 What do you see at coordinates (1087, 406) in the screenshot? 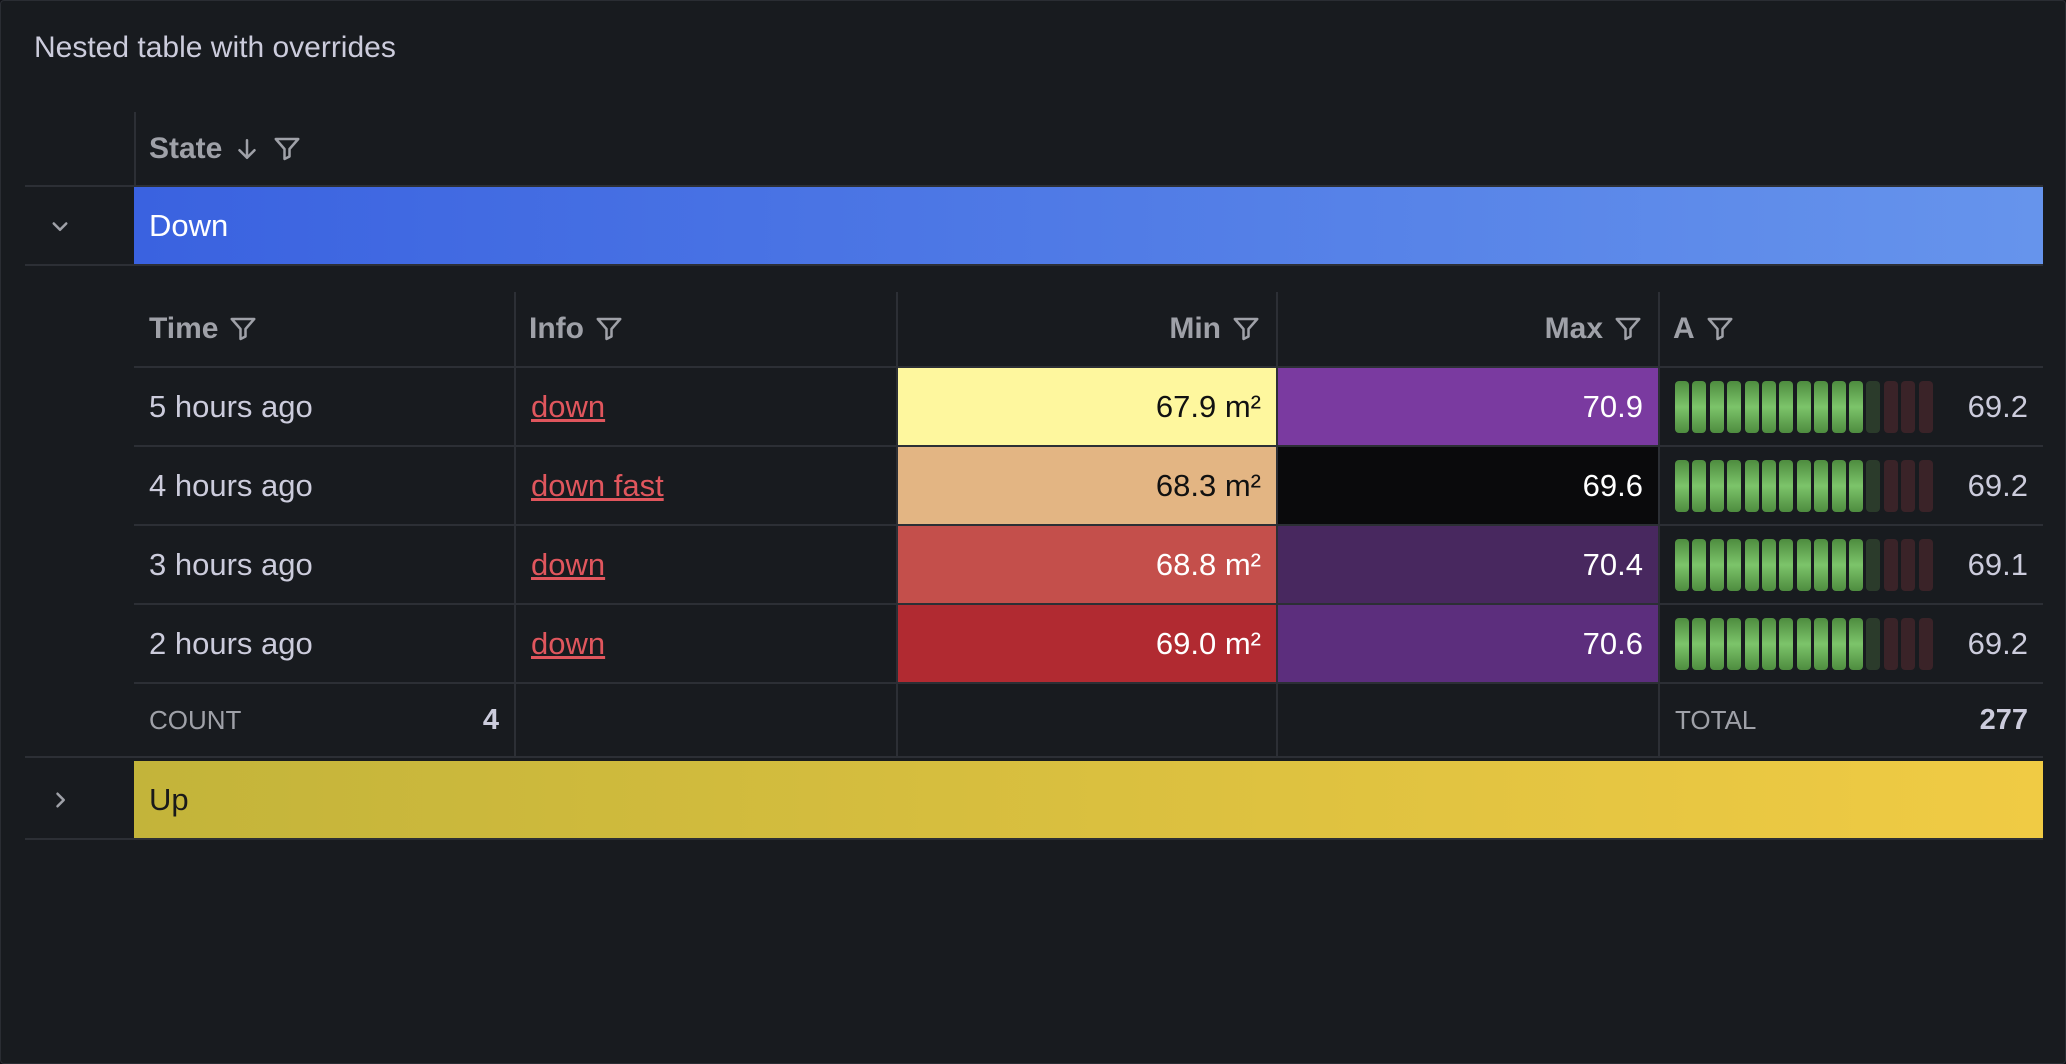
I see `table-cell: 67.9 m²` at bounding box center [1087, 406].